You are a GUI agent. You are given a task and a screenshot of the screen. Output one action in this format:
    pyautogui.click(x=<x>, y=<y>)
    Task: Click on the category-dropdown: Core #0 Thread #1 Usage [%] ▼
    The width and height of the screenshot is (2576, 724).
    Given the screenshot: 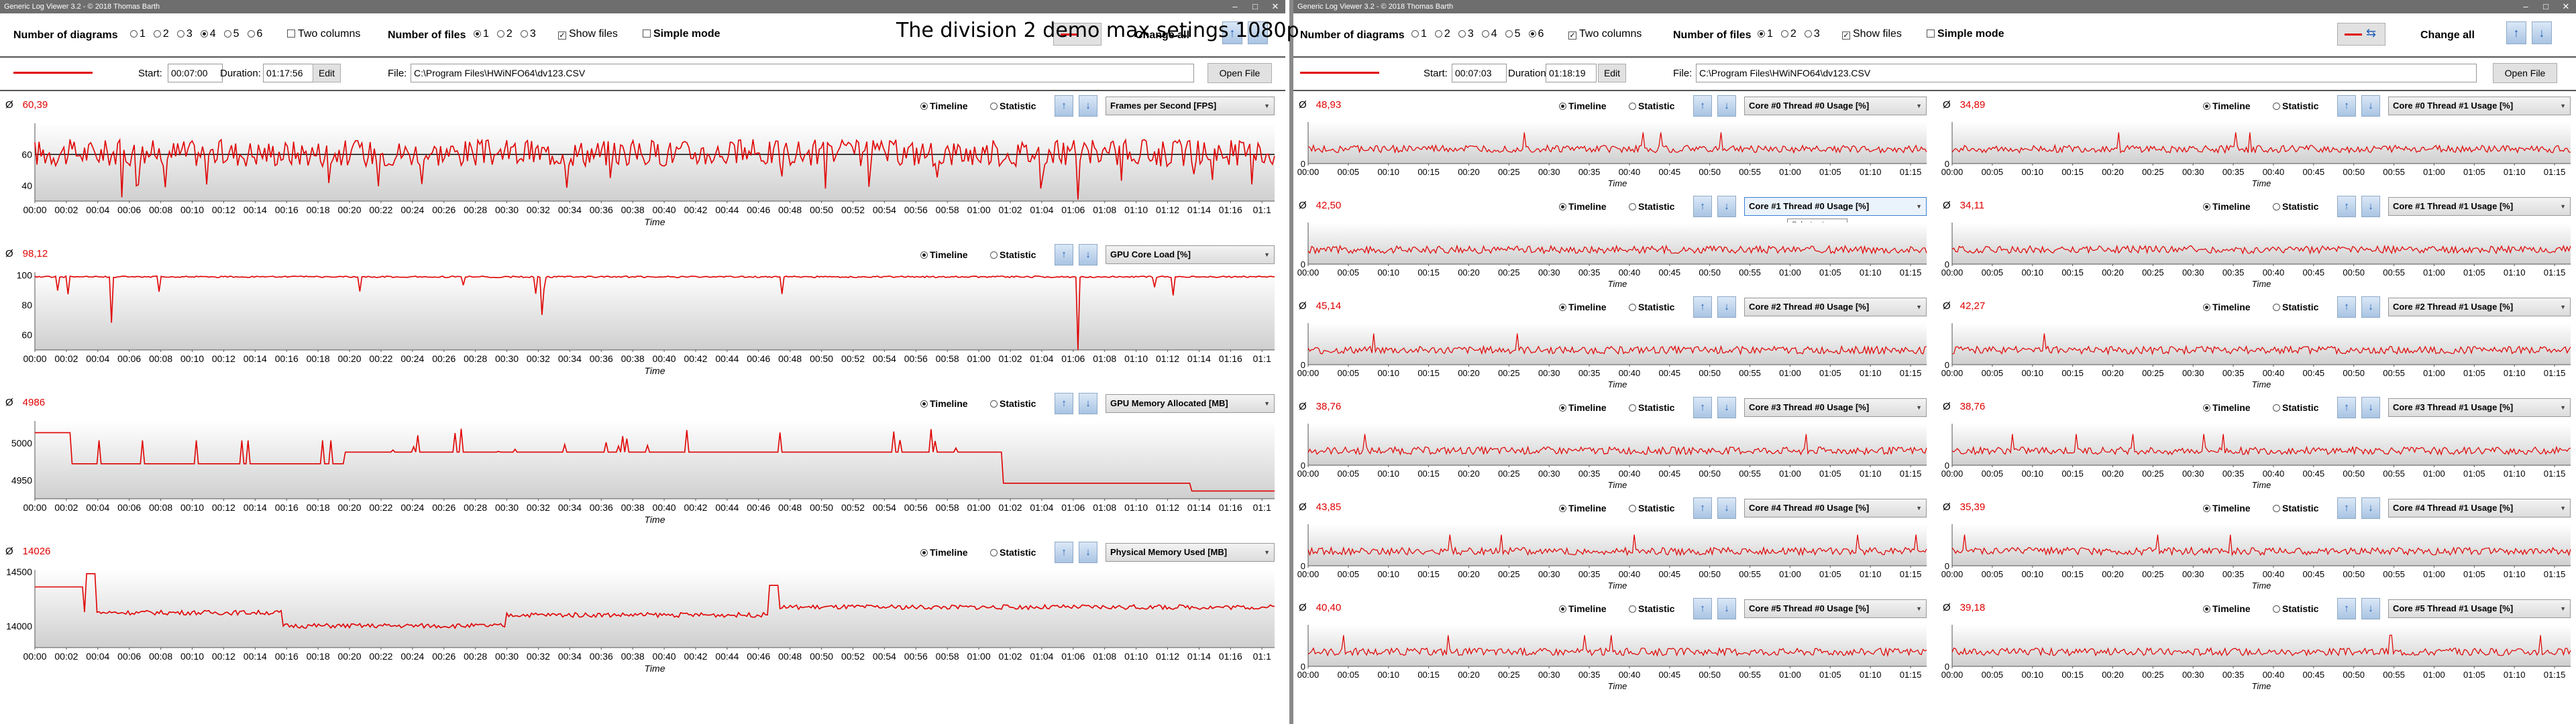 What is the action you would take?
    pyautogui.click(x=2479, y=106)
    